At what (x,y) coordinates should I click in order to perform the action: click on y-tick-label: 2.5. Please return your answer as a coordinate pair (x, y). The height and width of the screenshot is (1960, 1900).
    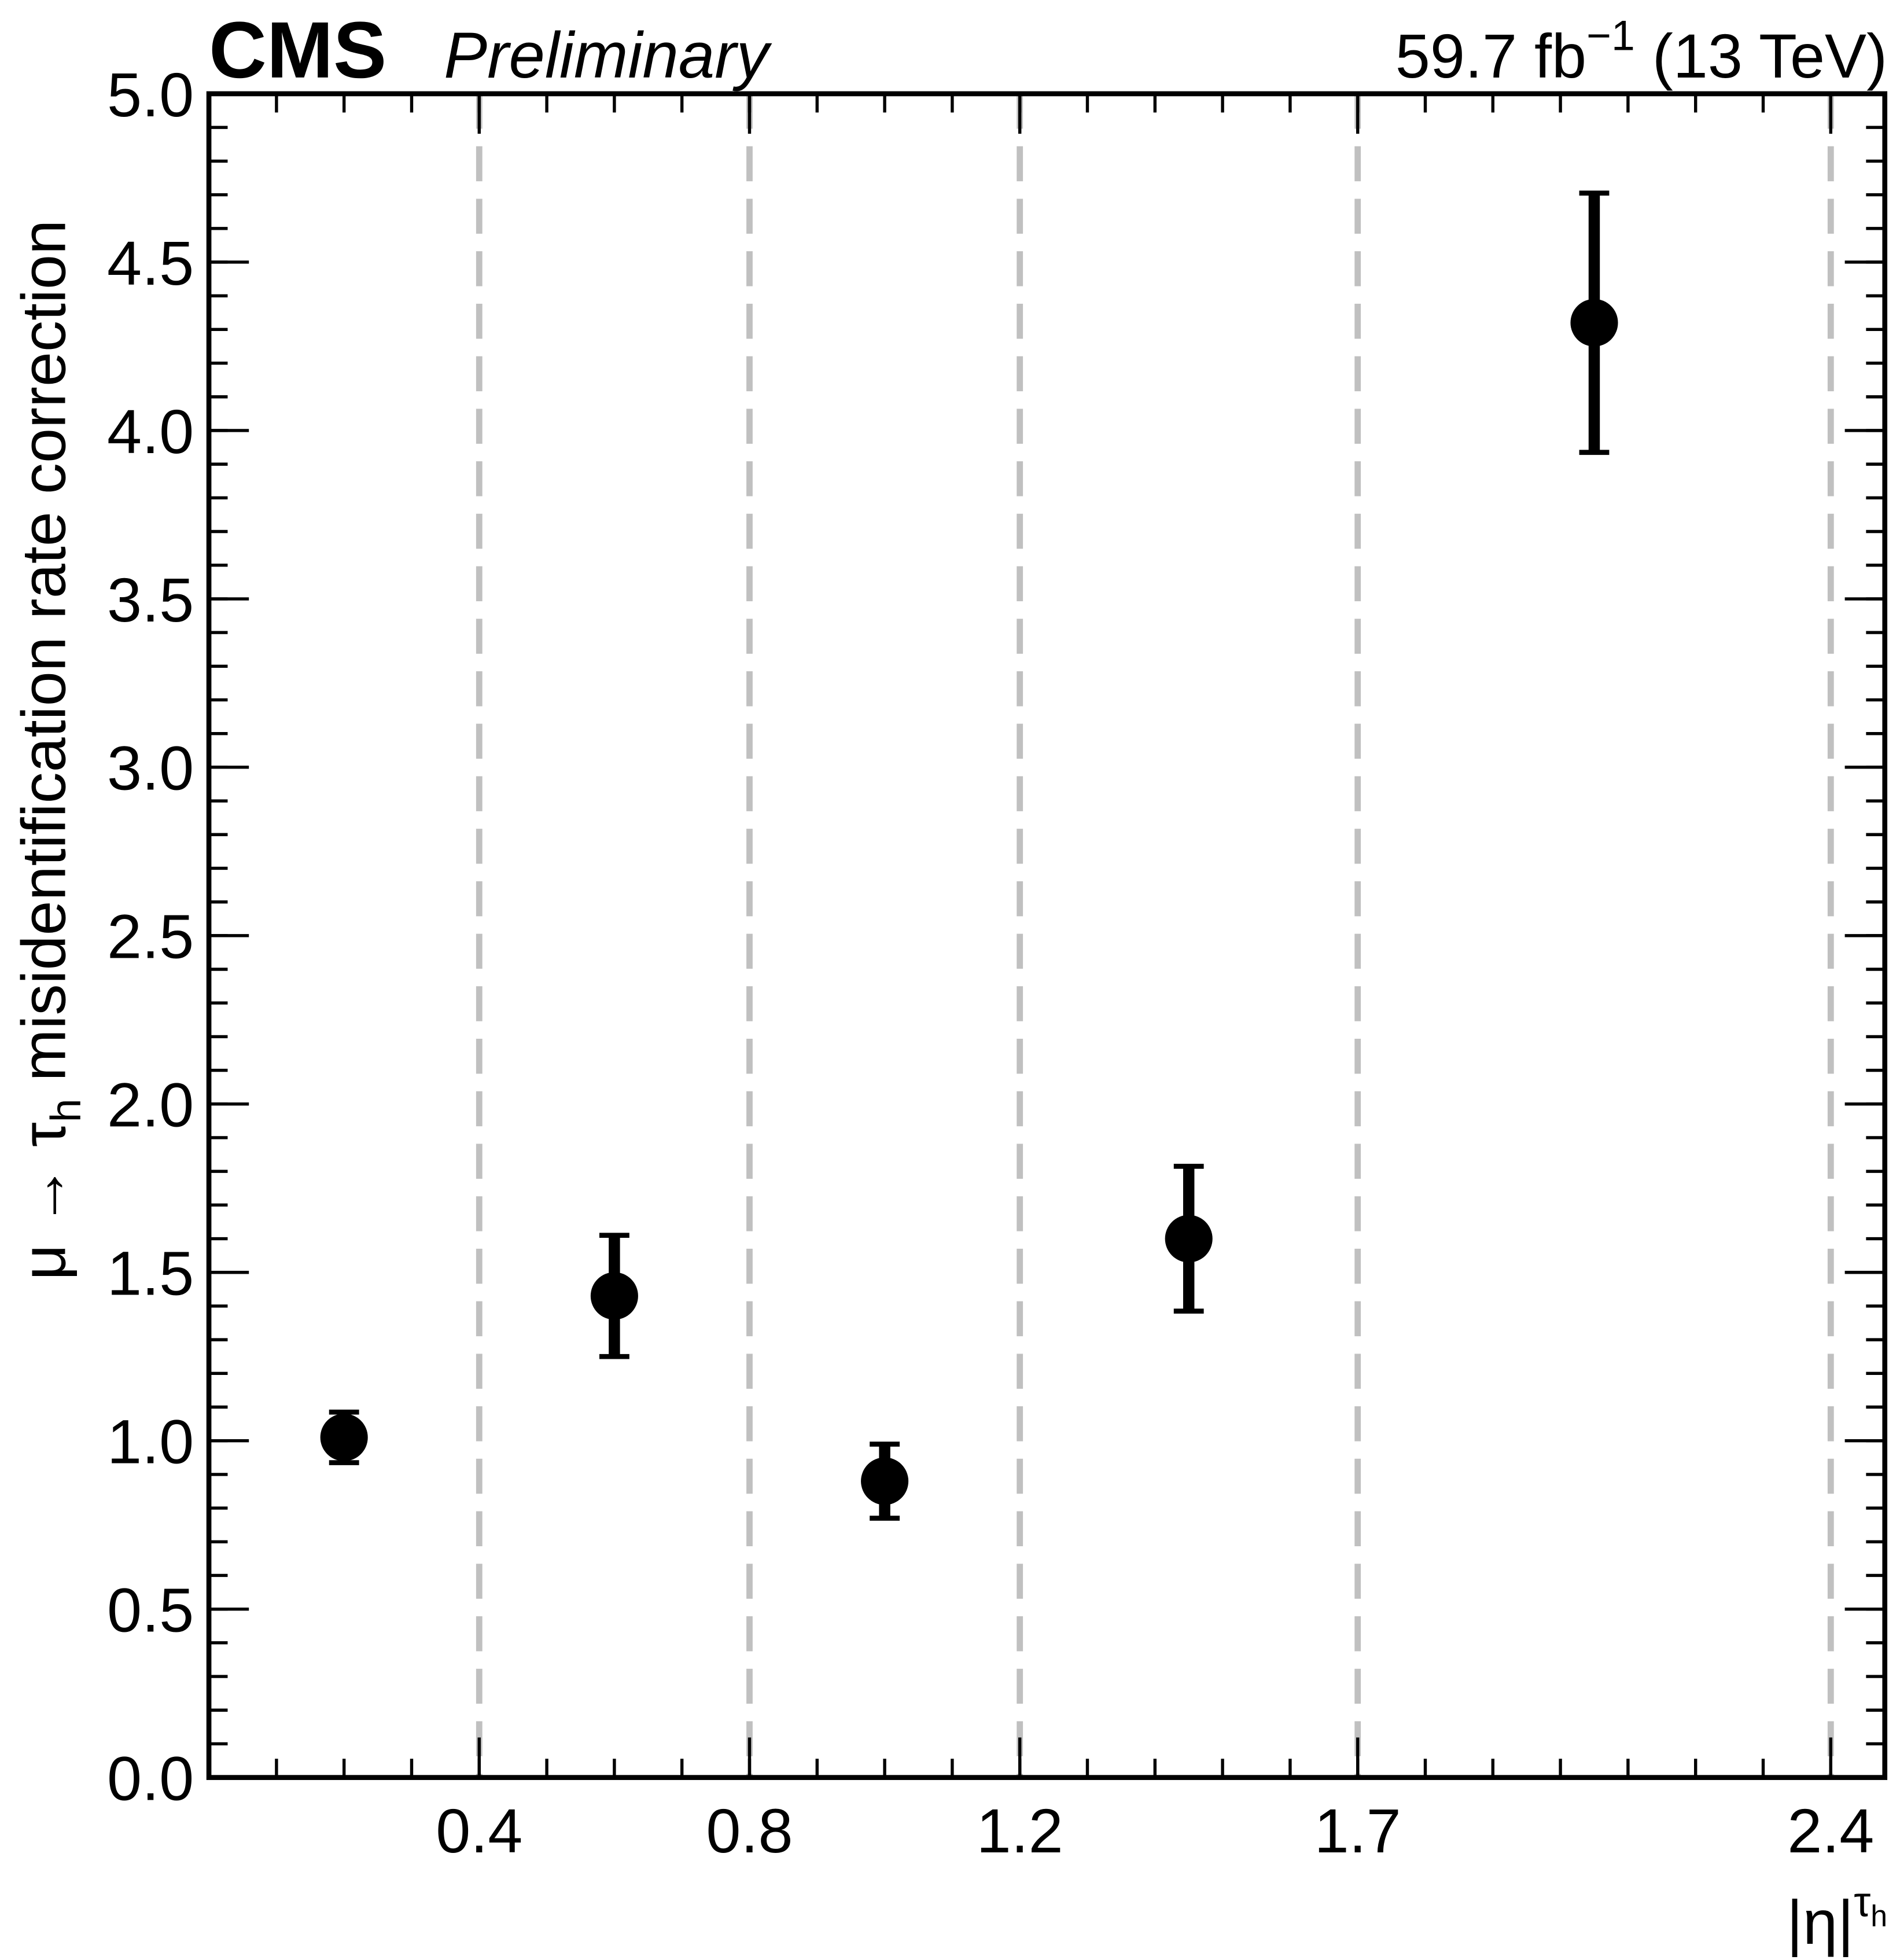
    Looking at the image, I should click on (150, 937).